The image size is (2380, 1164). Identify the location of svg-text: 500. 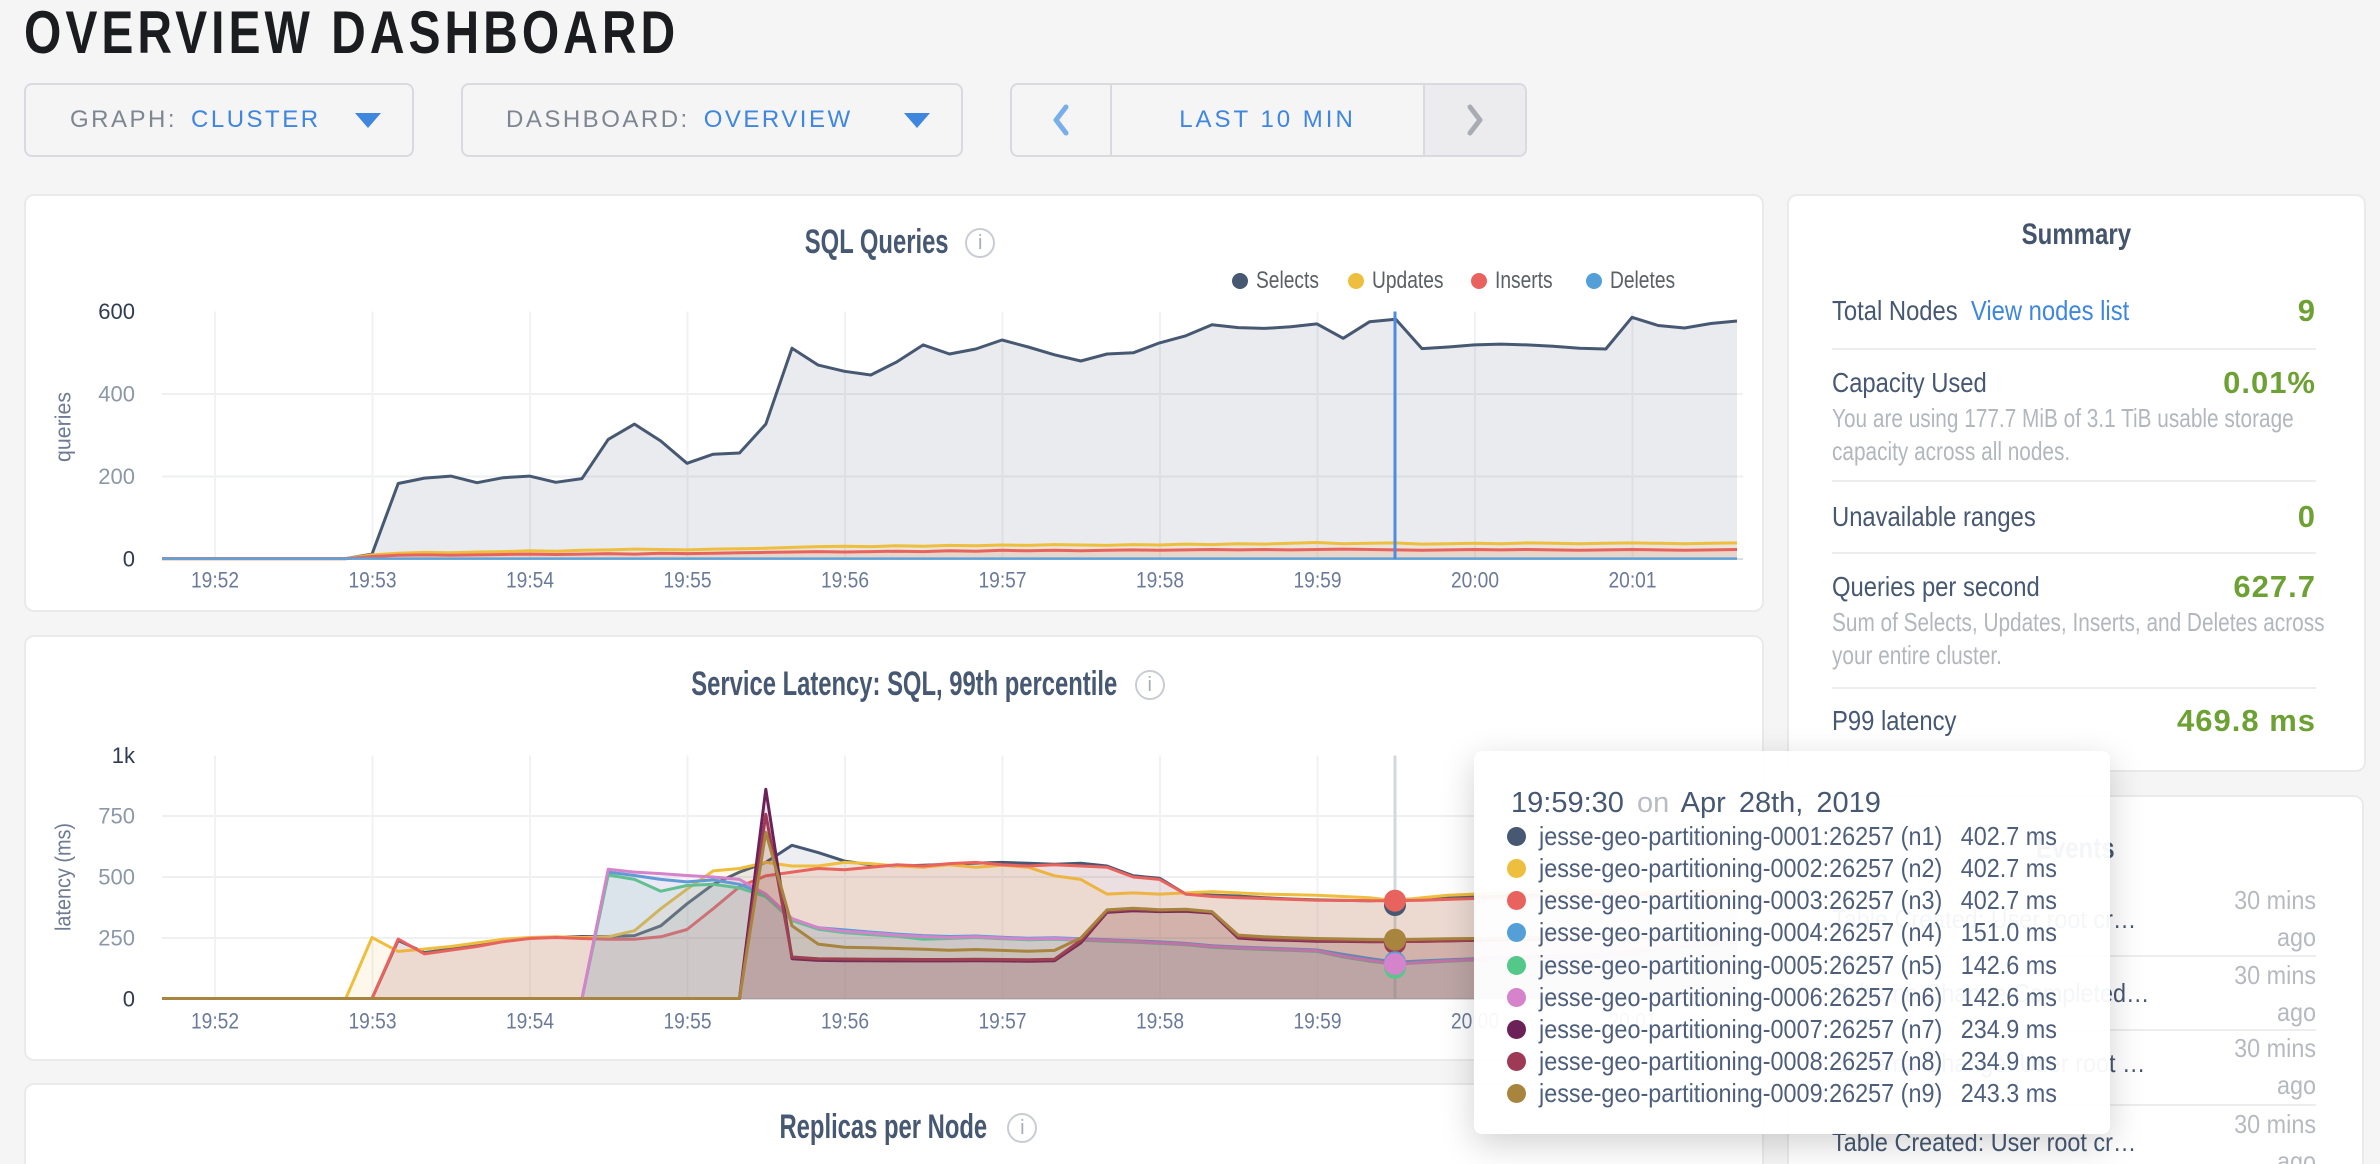
(116, 877).